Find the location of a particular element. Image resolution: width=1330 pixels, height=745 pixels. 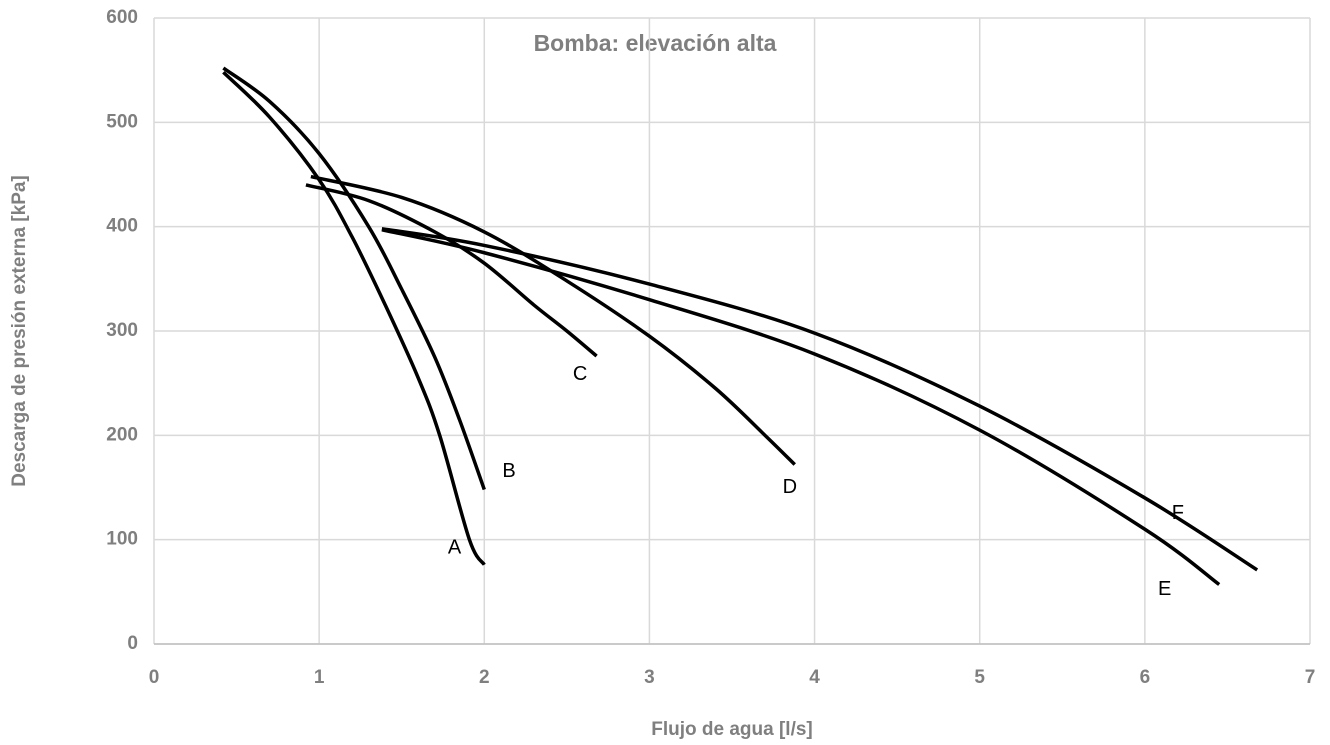

y-tick-label: 200 is located at coordinates (122, 434).